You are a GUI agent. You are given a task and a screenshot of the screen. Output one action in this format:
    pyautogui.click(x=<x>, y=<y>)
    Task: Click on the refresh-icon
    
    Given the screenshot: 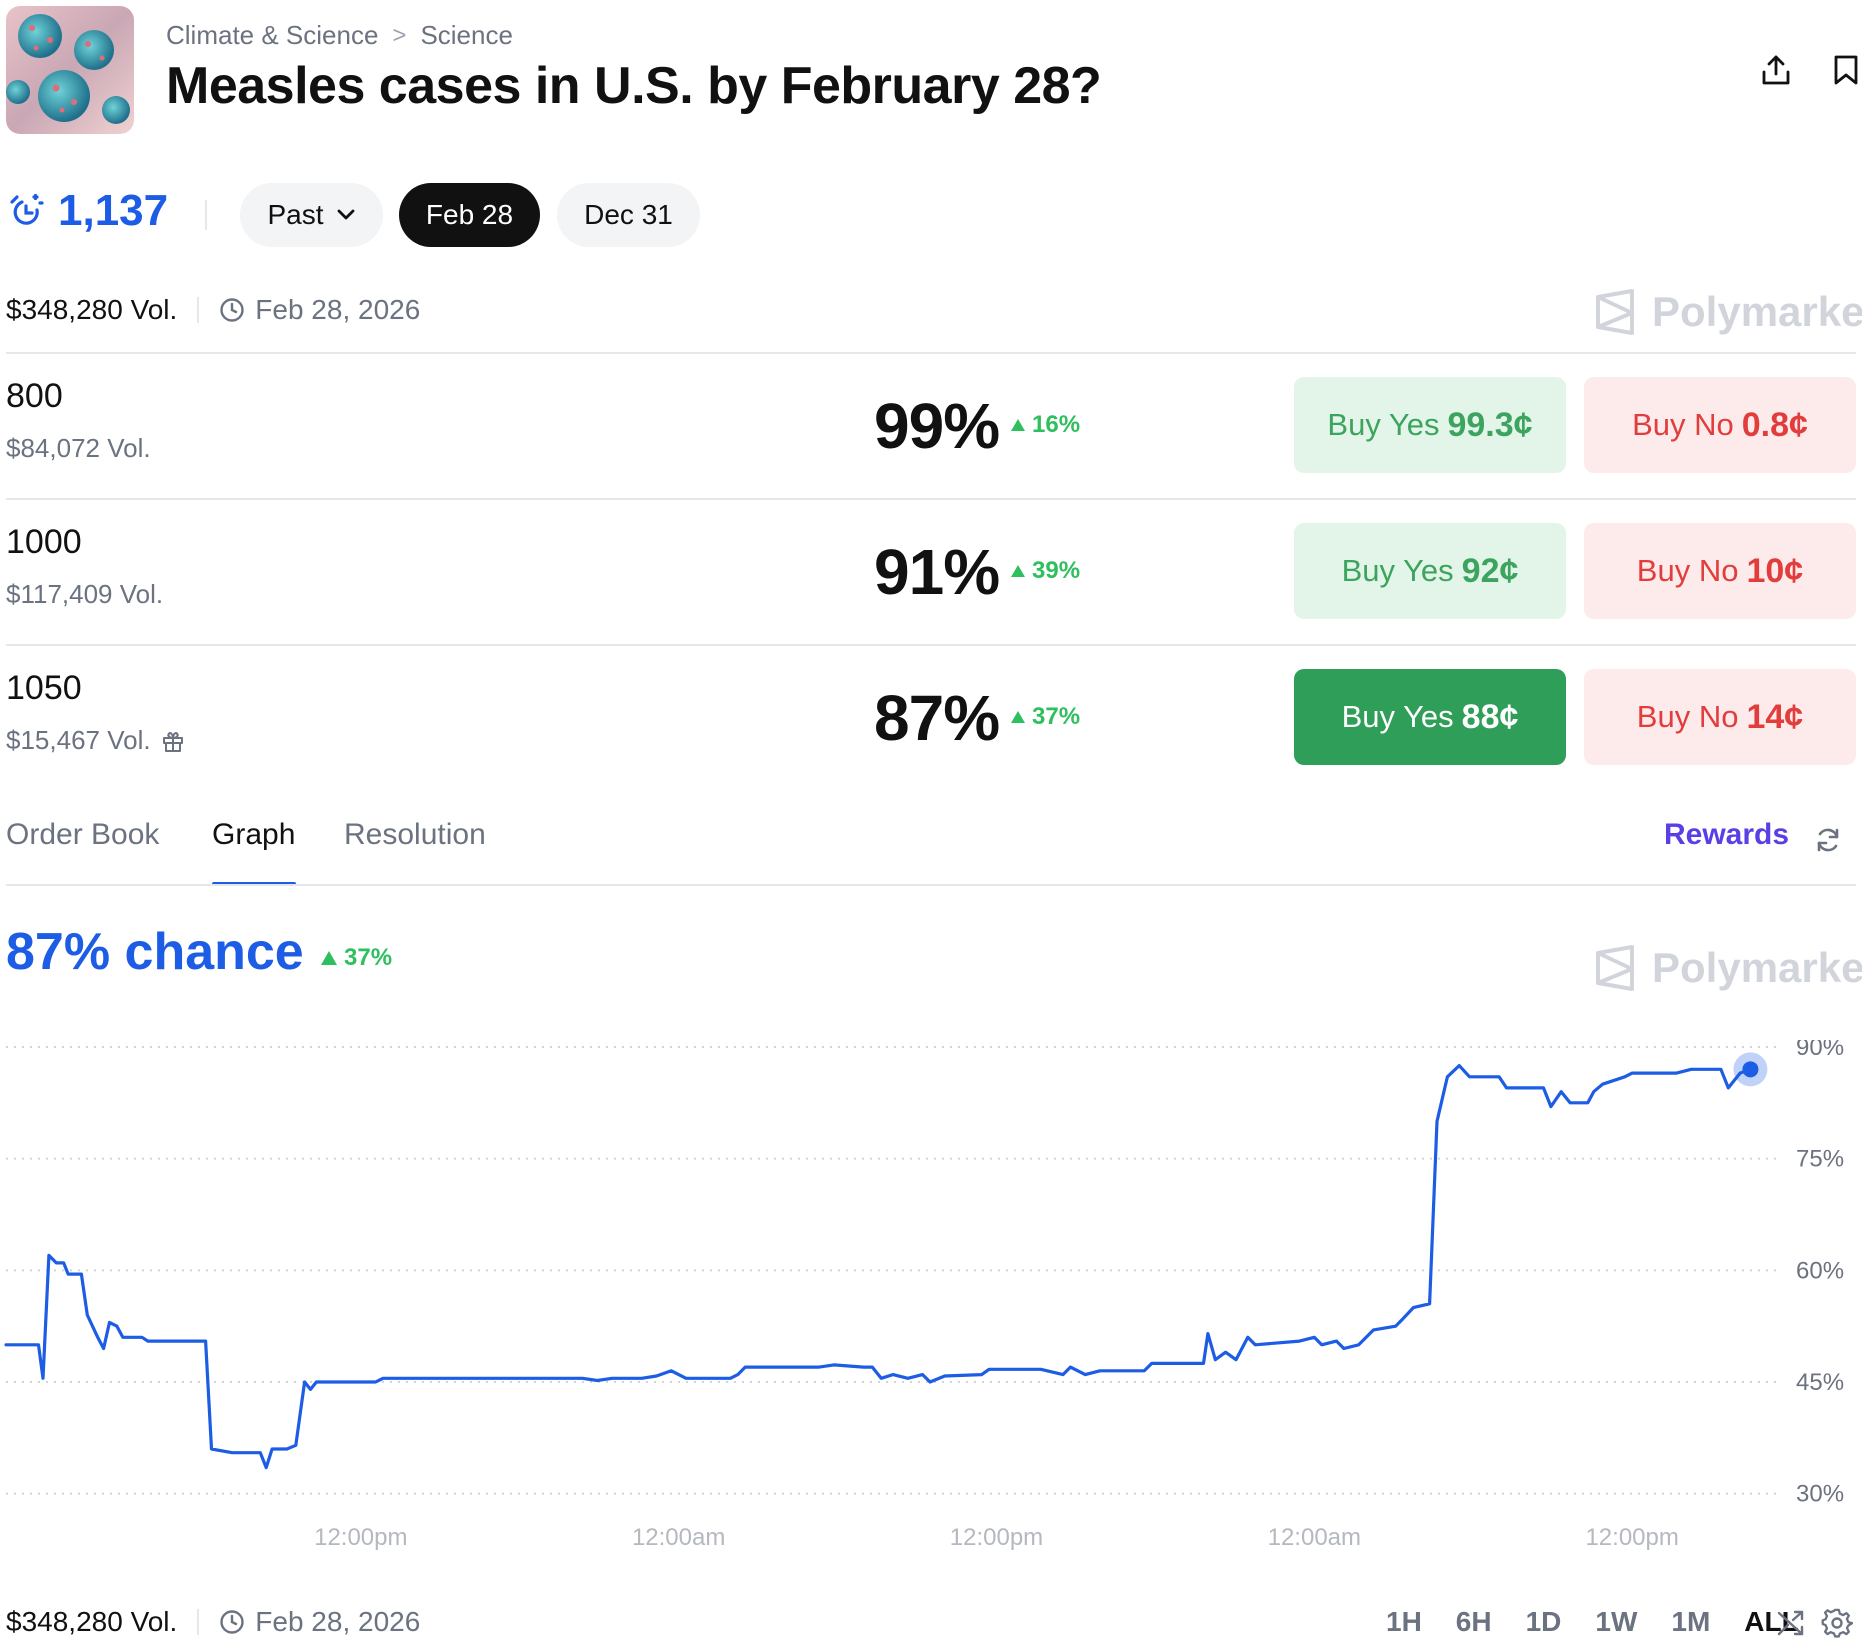 What is the action you would take?
    pyautogui.click(x=1828, y=840)
    